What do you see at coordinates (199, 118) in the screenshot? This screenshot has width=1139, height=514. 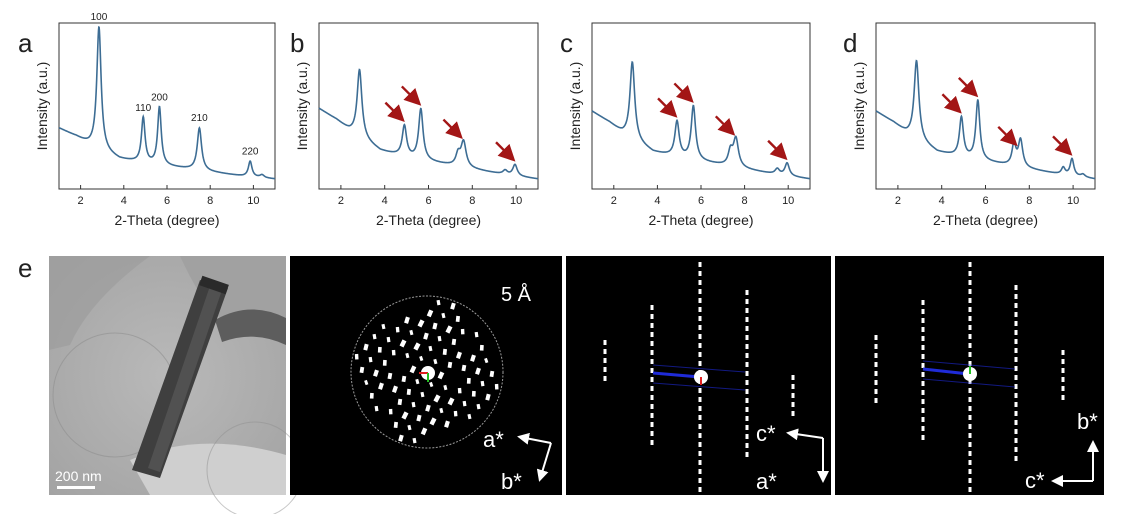 I see `peak-label: 210` at bounding box center [199, 118].